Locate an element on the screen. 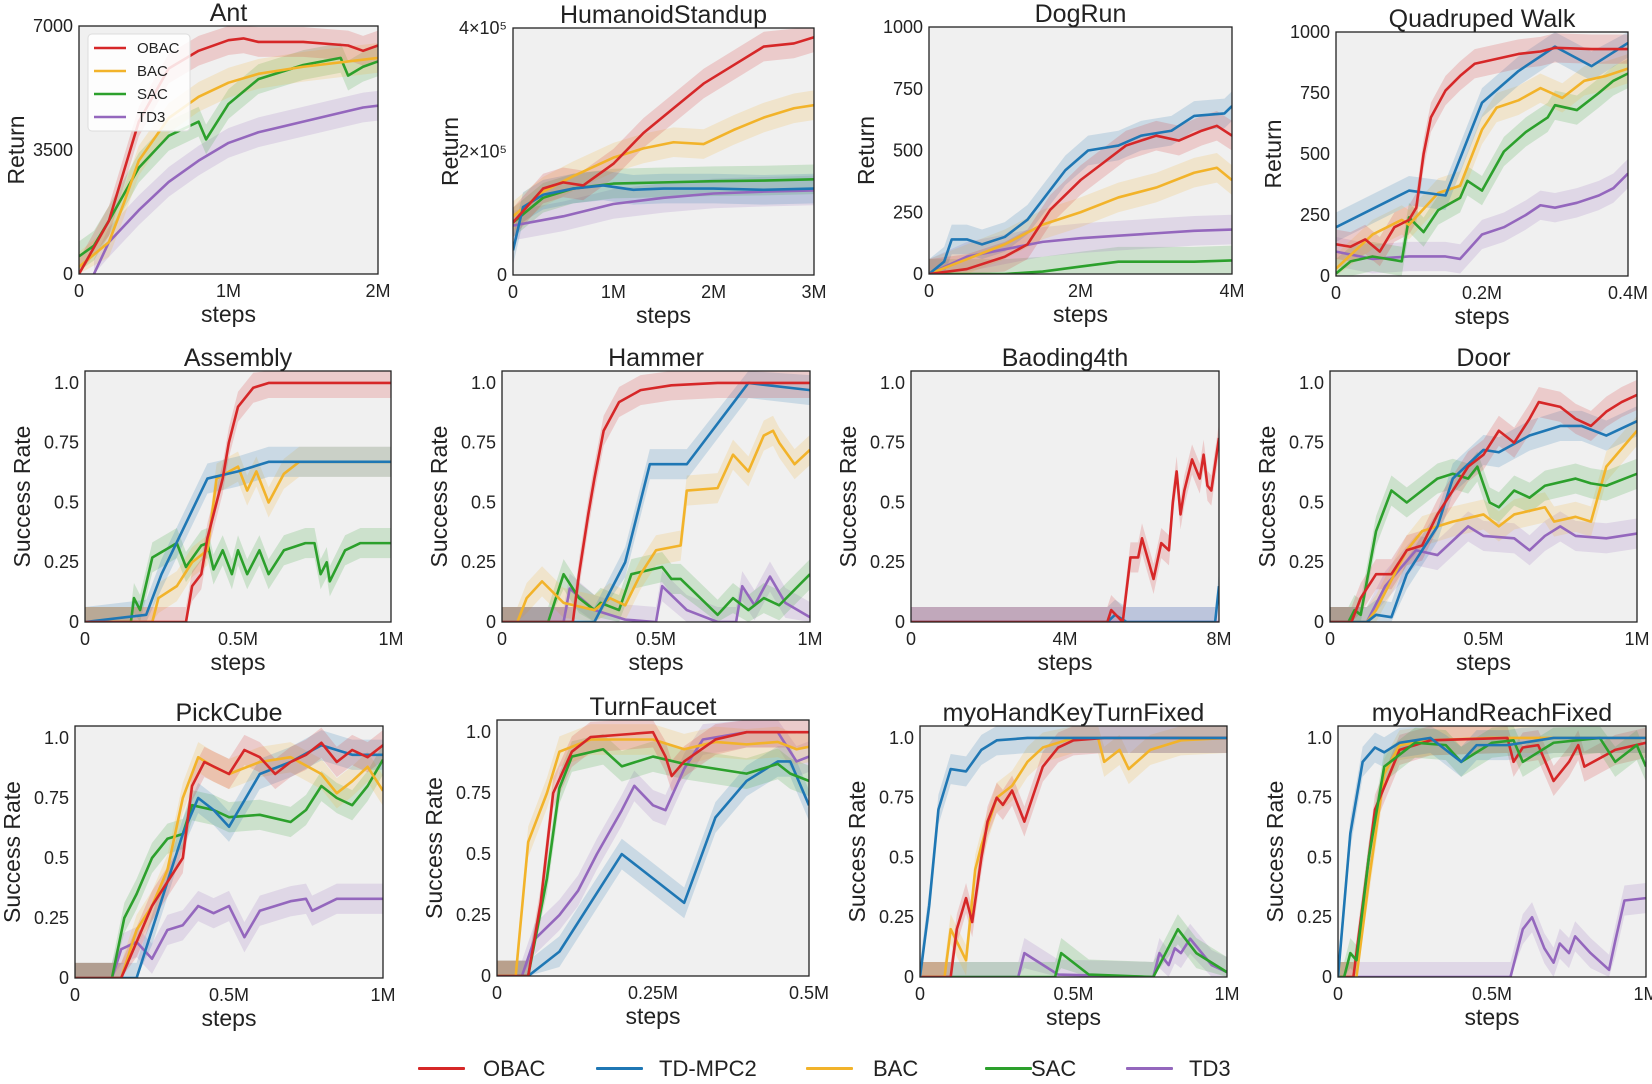 The image size is (1652, 1084). x-tick-label: 0.4M is located at coordinates (1628, 293).